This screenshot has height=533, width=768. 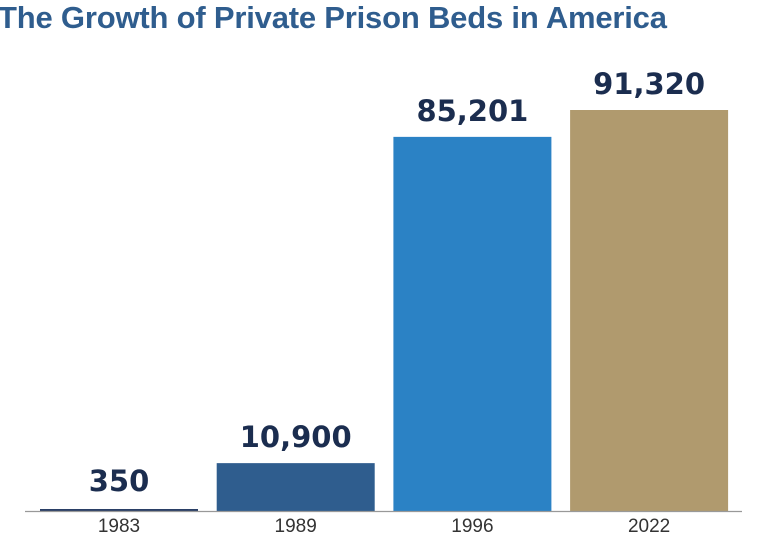 I want to click on data-label-2022: 91,320, so click(x=649, y=84).